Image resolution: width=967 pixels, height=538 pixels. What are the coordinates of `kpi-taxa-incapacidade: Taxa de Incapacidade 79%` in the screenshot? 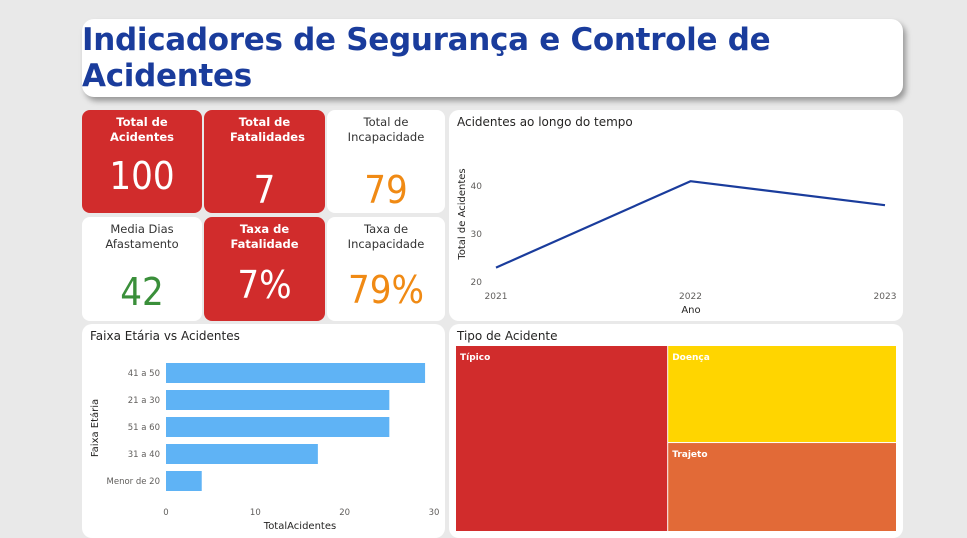 It's located at (386, 269).